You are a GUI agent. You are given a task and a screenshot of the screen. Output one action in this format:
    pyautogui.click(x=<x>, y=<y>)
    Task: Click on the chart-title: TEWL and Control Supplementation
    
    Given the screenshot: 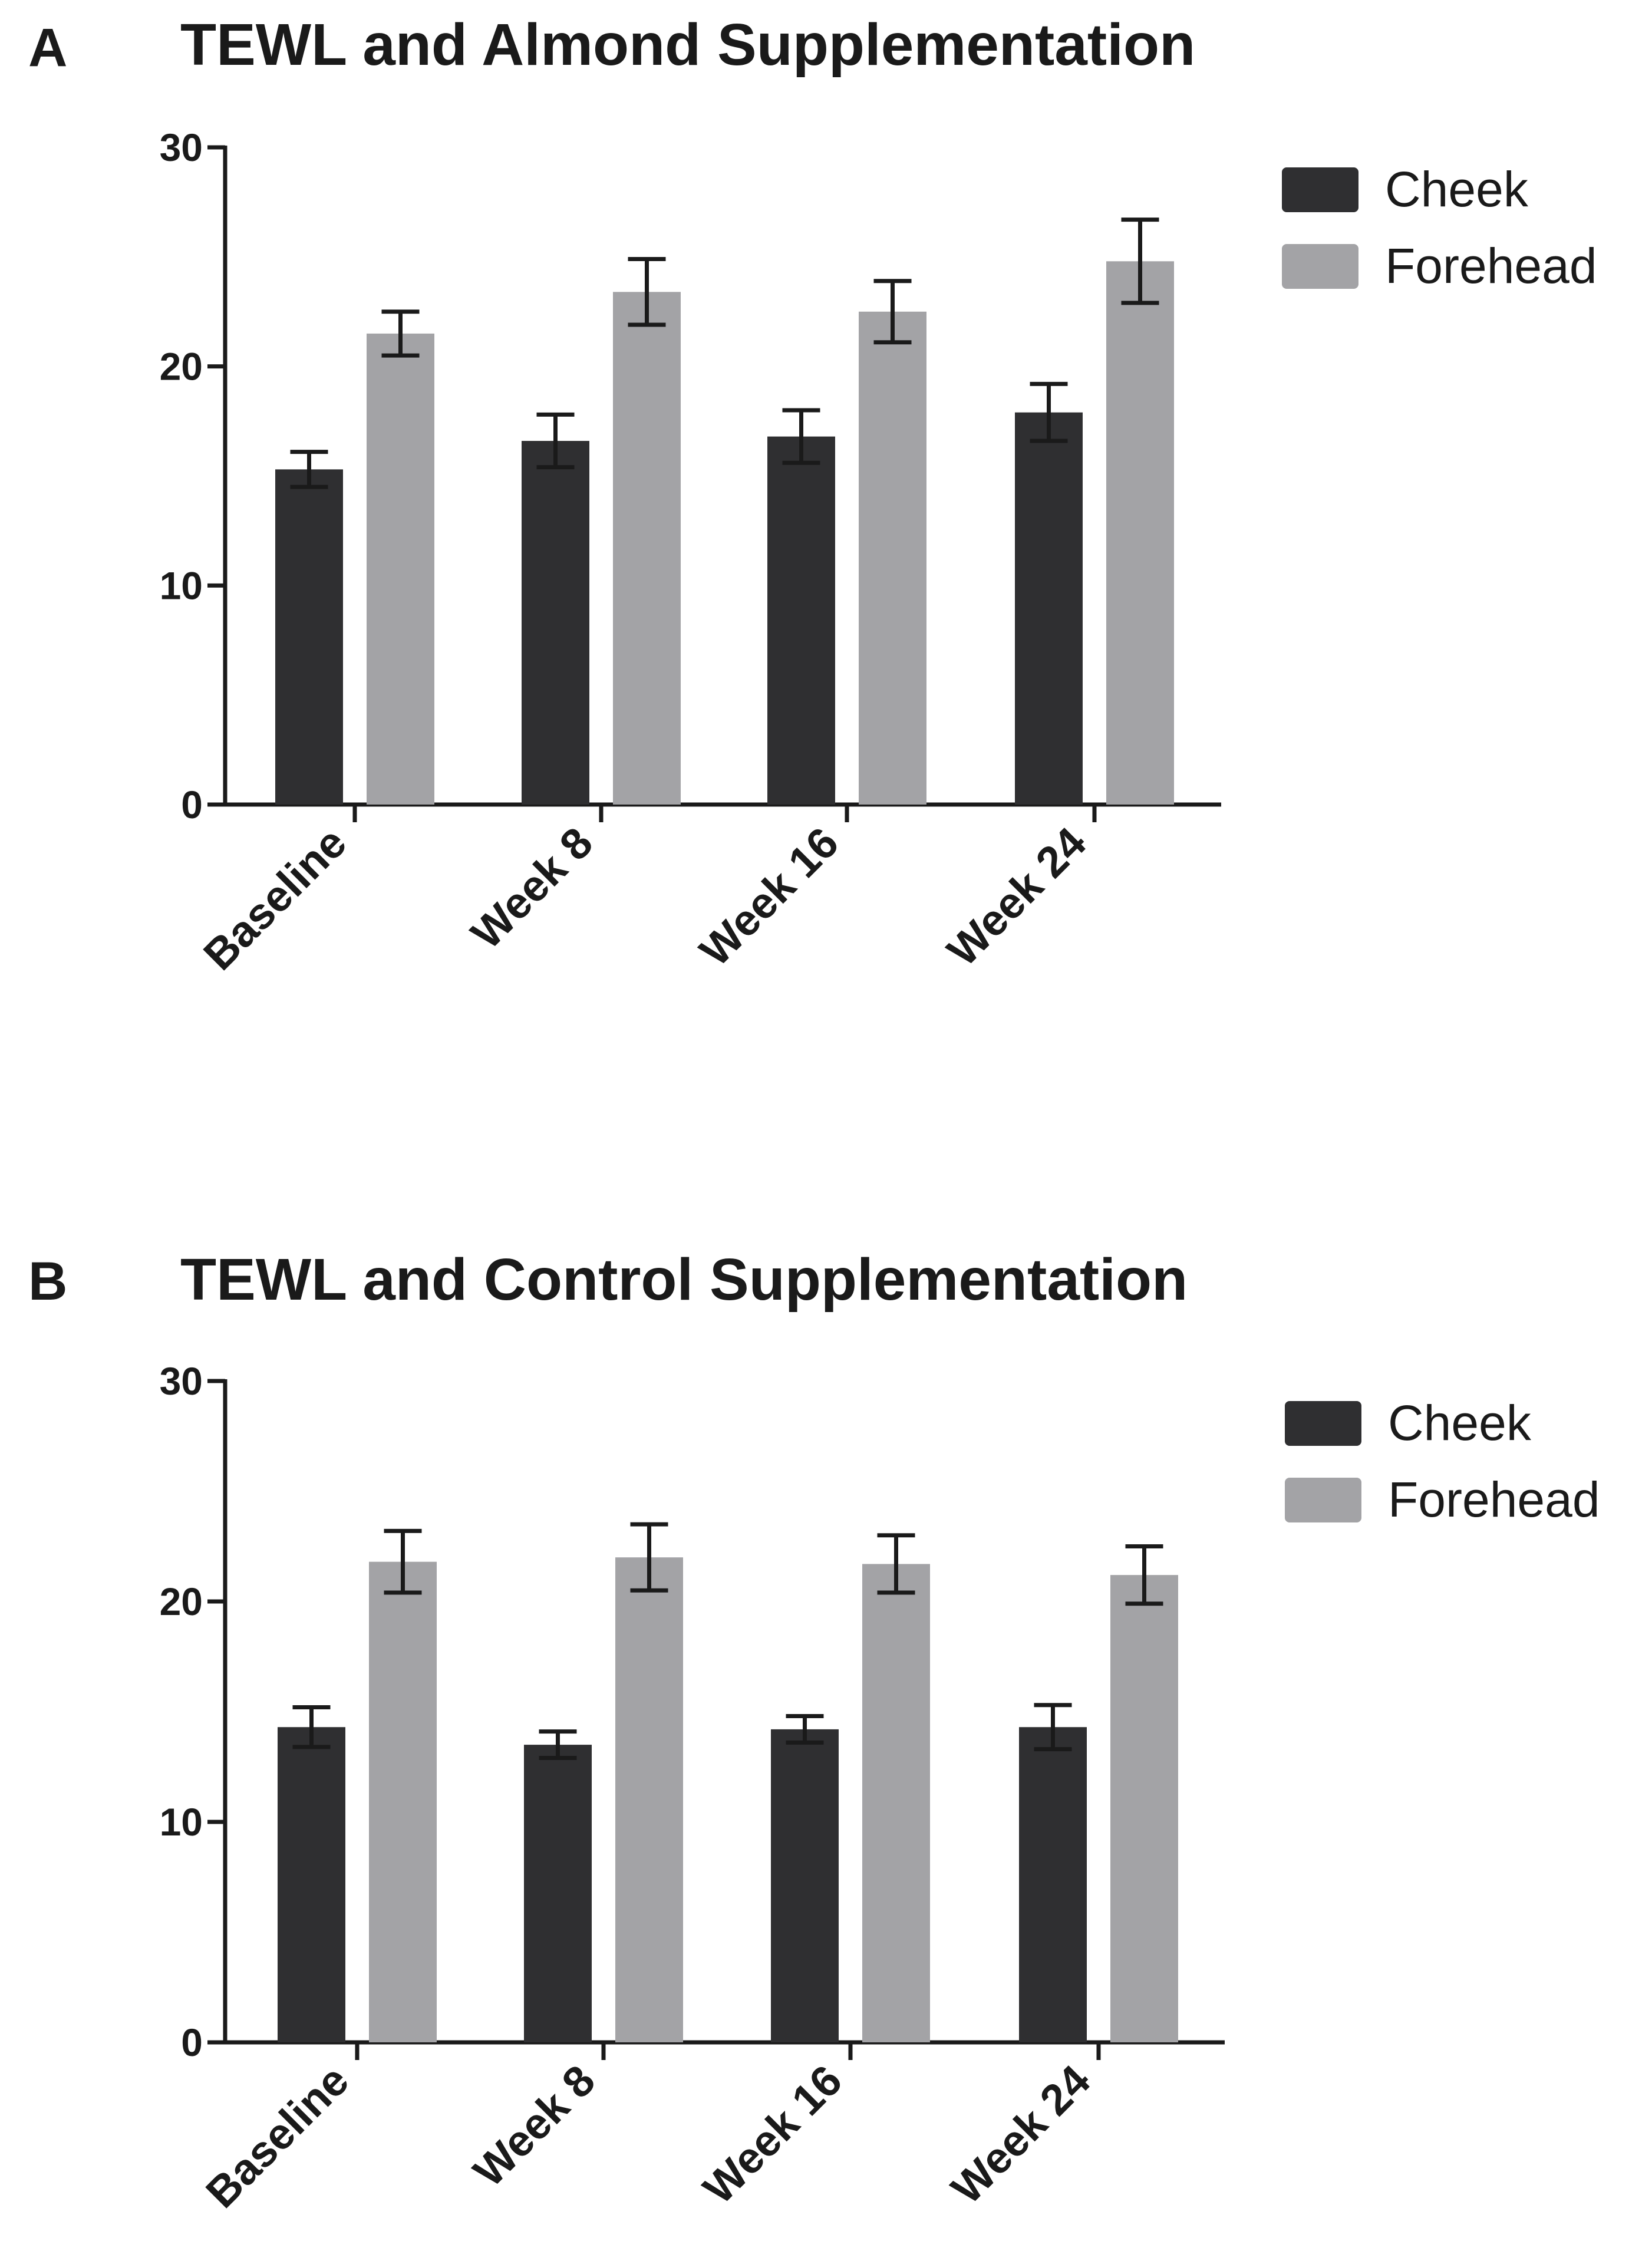 What is the action you would take?
    pyautogui.click(x=684, y=1280)
    